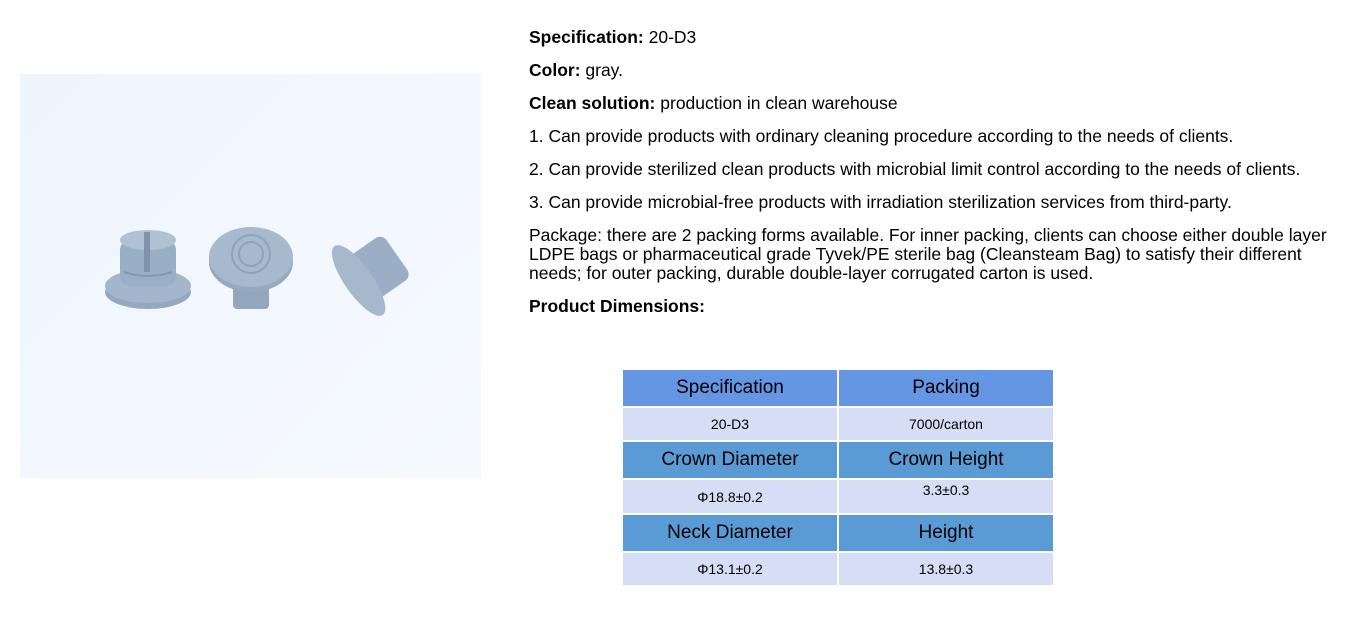 Image resolution: width=1365 pixels, height=636 pixels. What do you see at coordinates (730, 424) in the screenshot?
I see `table-cell: 20-D3` at bounding box center [730, 424].